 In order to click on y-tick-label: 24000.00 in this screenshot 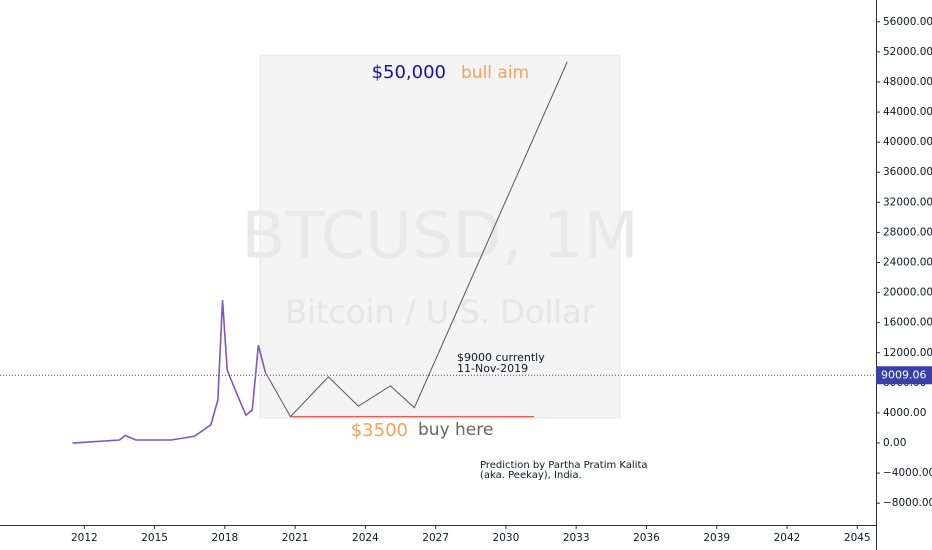, I will do `click(907, 263)`.